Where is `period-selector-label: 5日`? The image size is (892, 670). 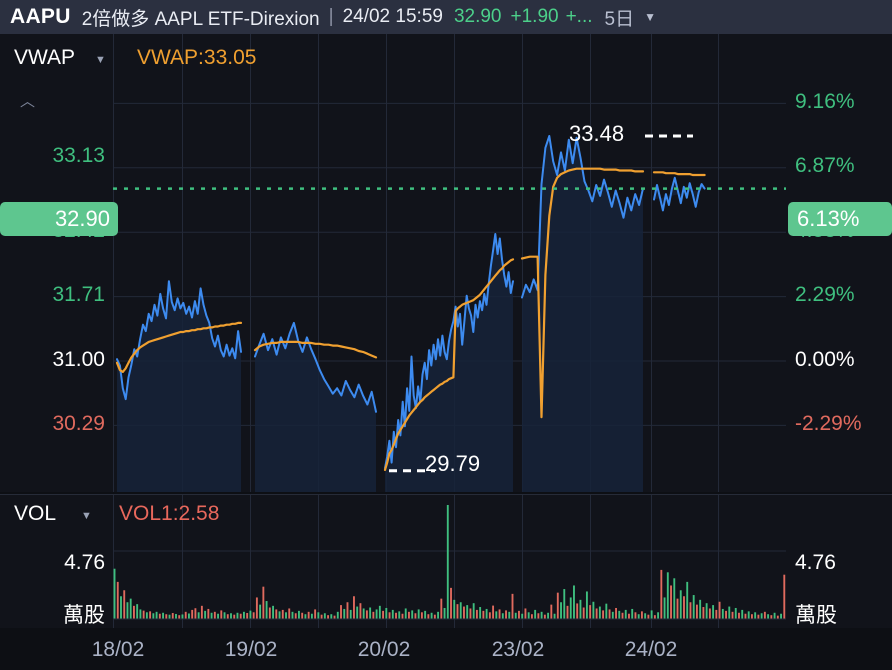
period-selector-label: 5日 is located at coordinates (619, 19).